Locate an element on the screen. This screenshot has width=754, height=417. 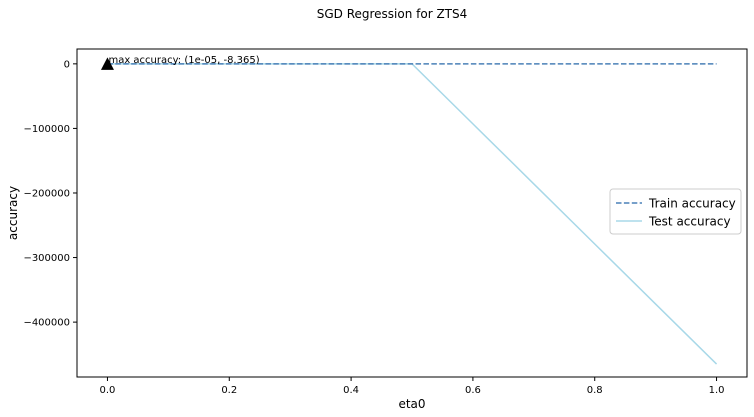
legend: Train accuracy Test accuracy is located at coordinates (675, 211).